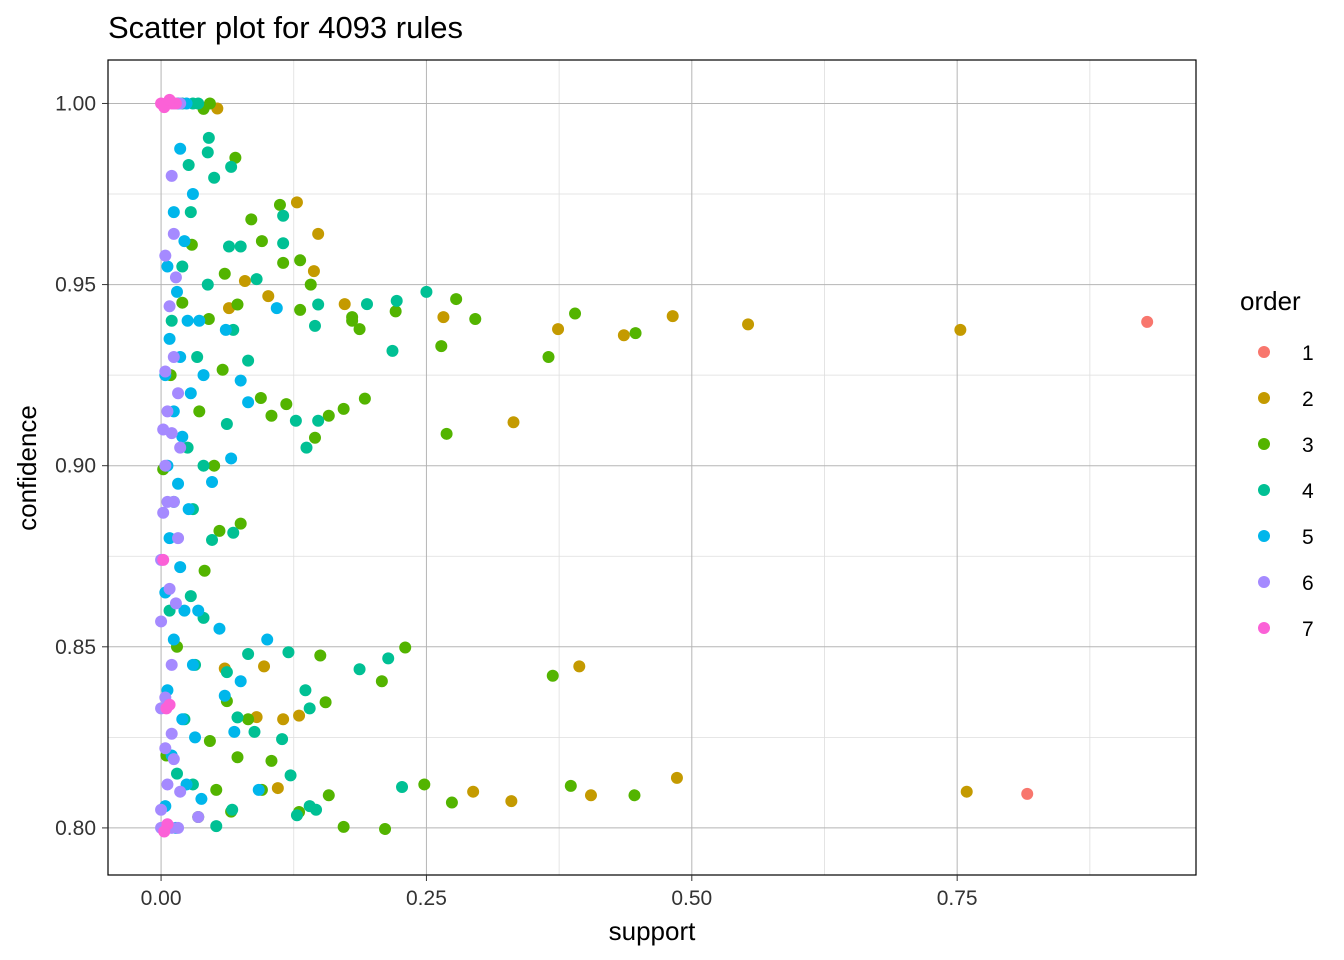  I want to click on legend-label: 4, so click(1308, 491).